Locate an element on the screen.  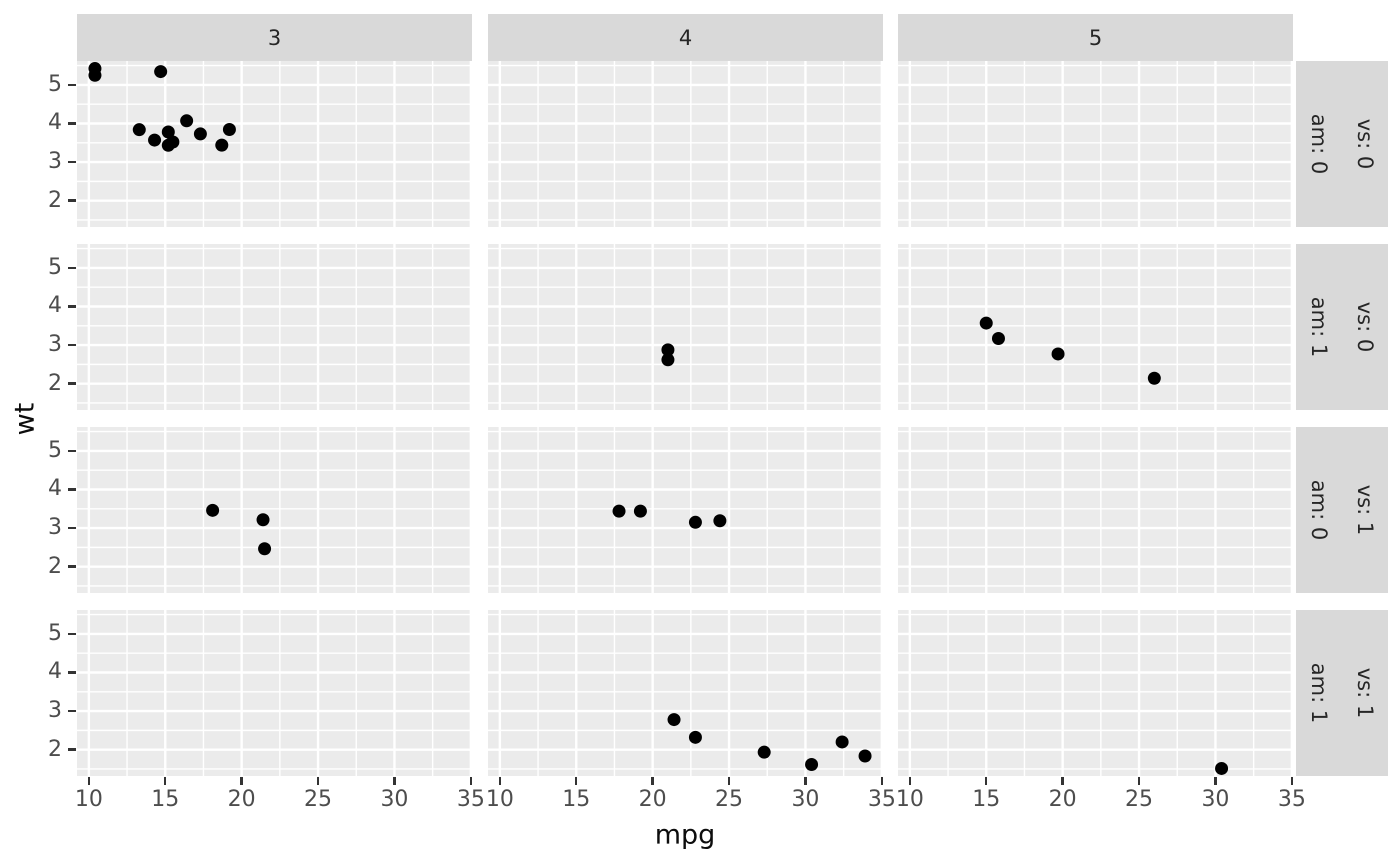
row-facet-strip-1: am: 1 vs: 0 is located at coordinates (1342, 327).